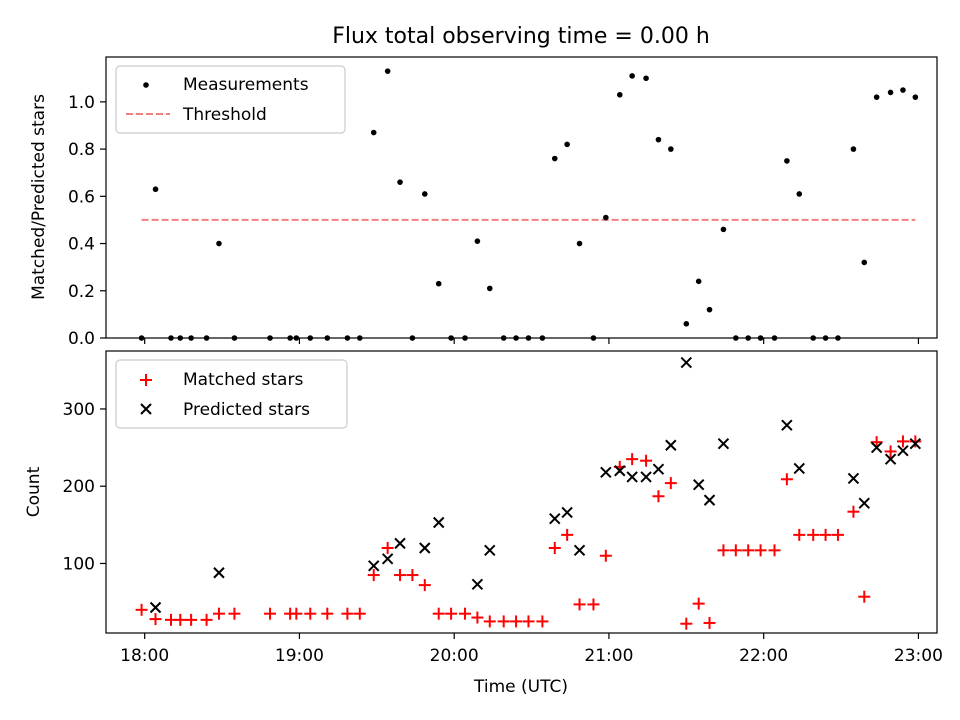 This screenshot has height=720, width=960. What do you see at coordinates (763, 656) in the screenshot?
I see `bottom-x-tick-label: 22:00` at bounding box center [763, 656].